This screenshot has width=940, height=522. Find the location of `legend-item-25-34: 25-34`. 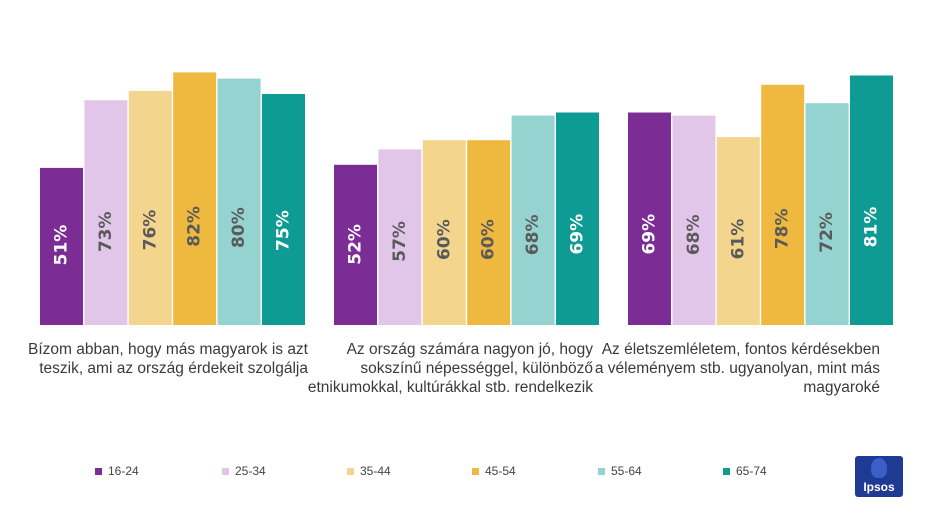

legend-item-25-34: 25-34 is located at coordinates (244, 471).